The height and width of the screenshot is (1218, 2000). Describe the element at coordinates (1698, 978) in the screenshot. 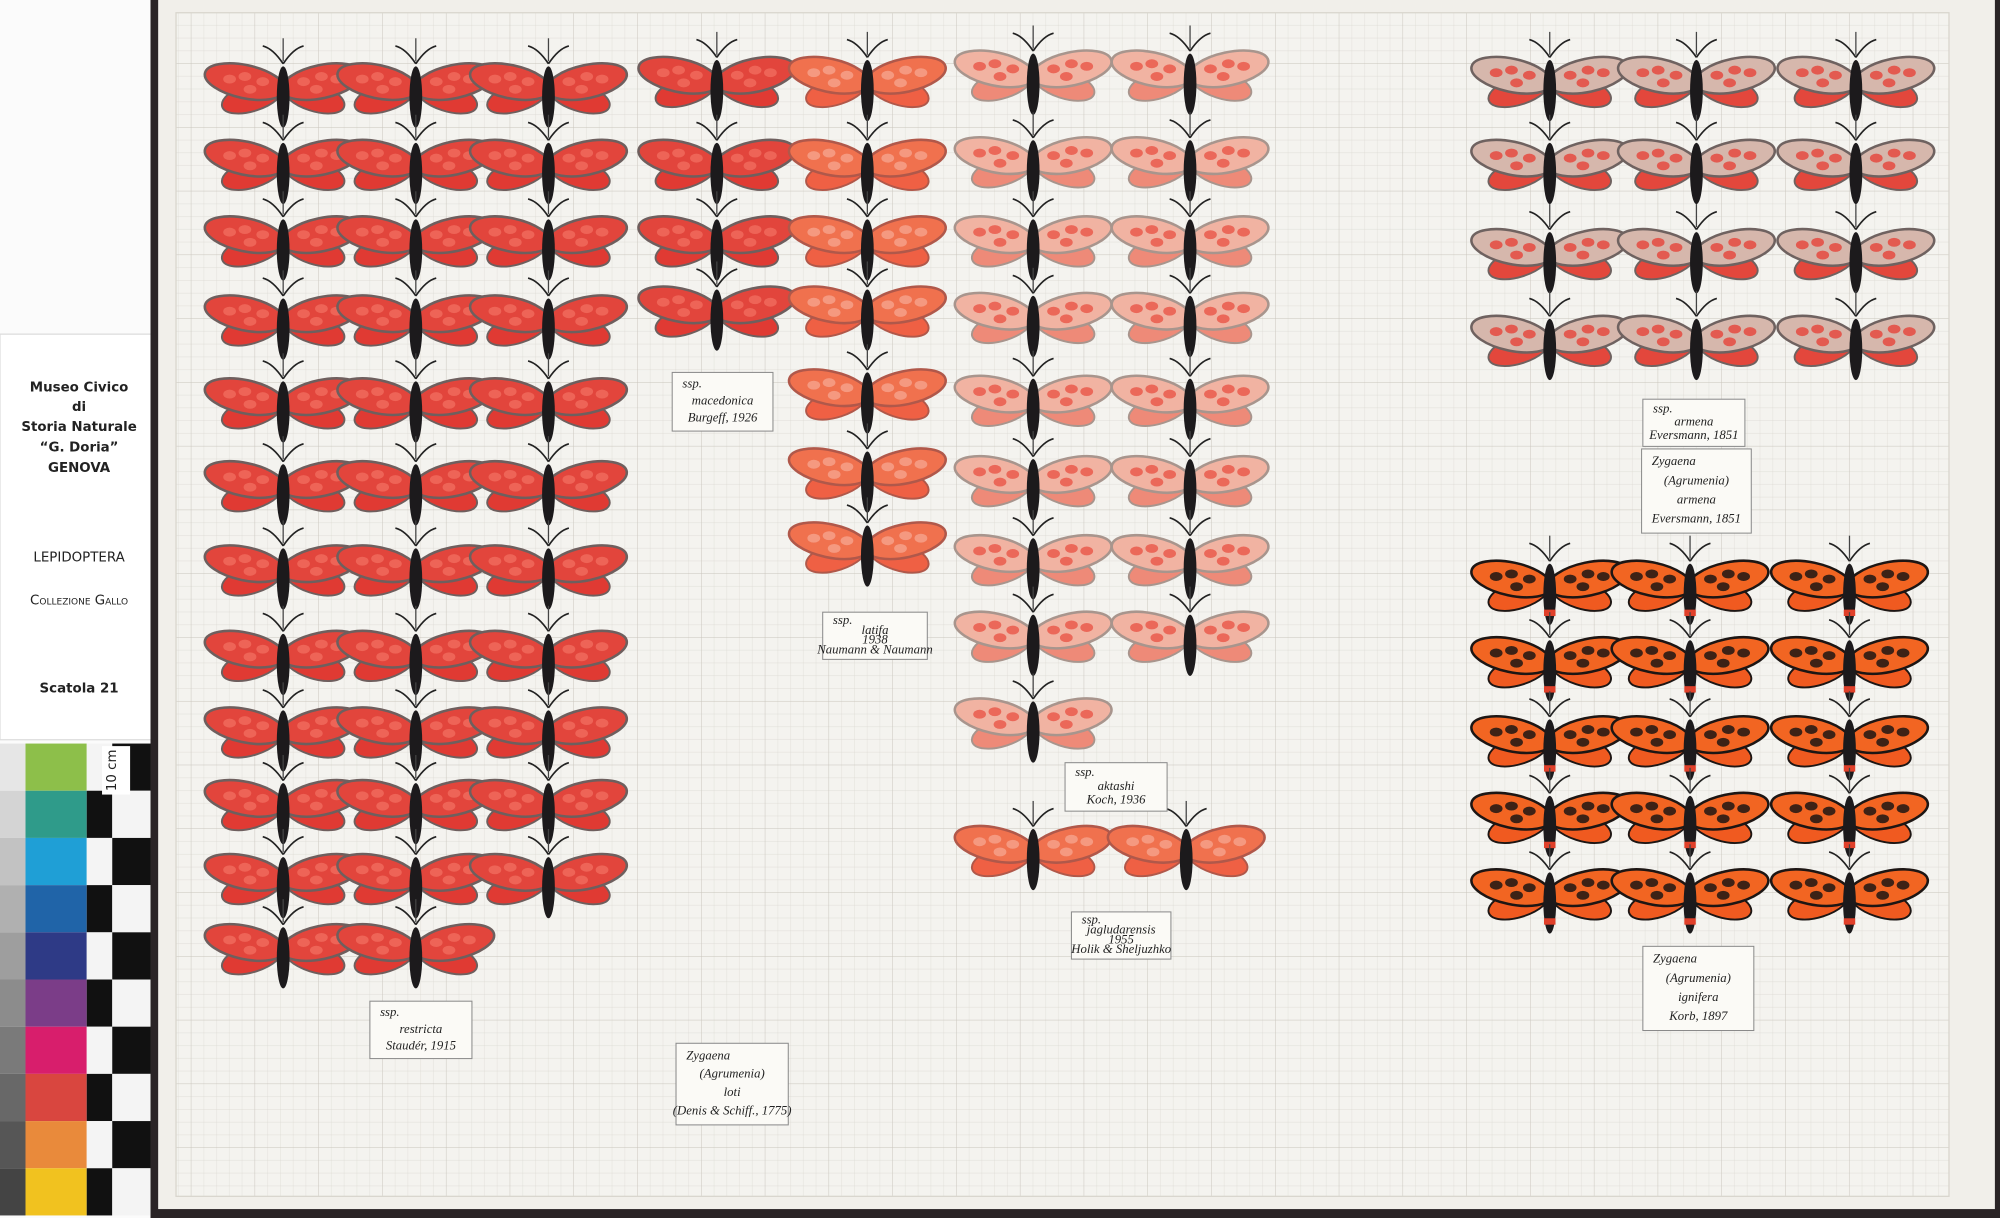

I see `label-line: (Agrumenia)` at that location.